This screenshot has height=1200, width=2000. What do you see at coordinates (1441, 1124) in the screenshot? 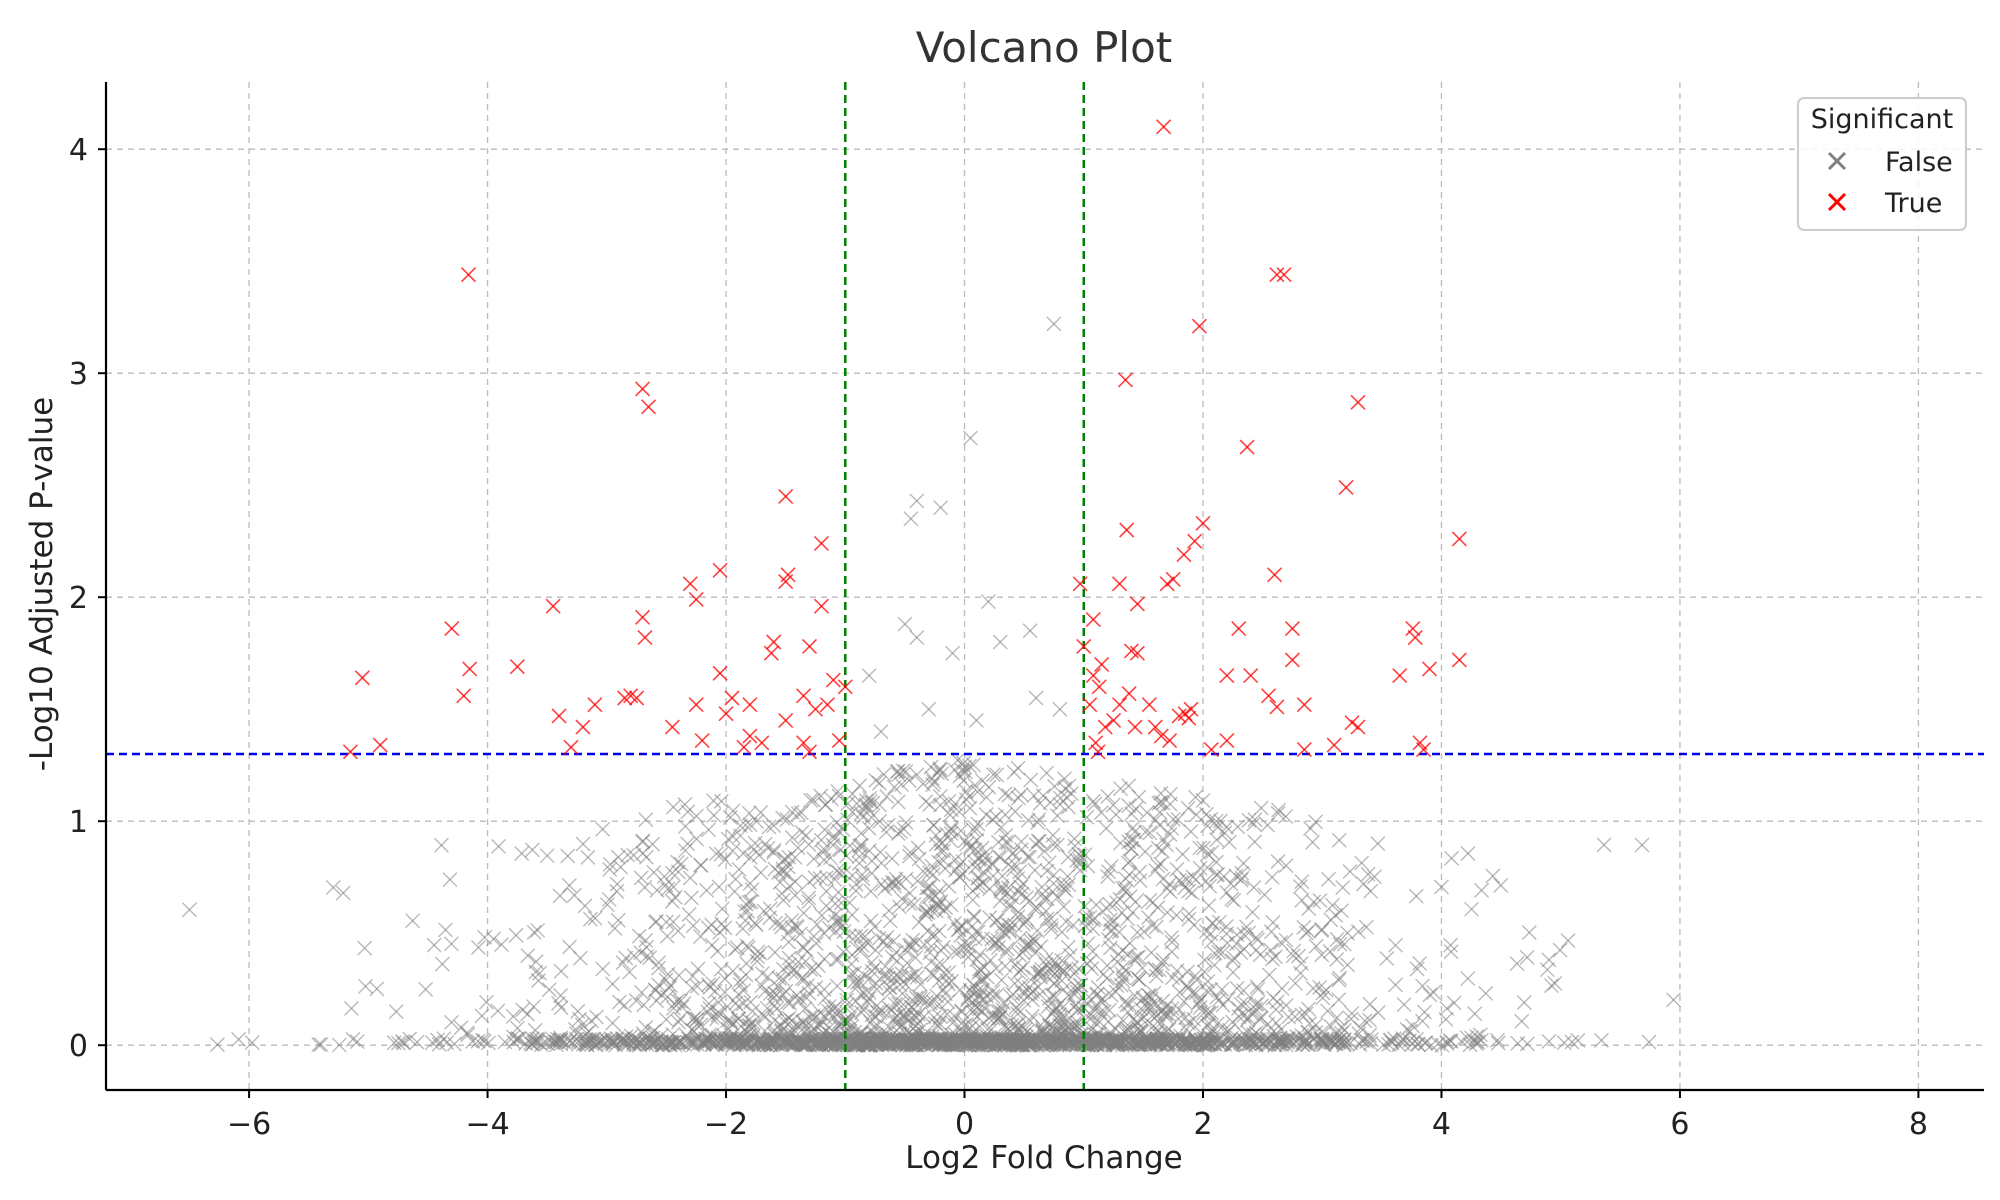
I see `x-tick-label: 4` at bounding box center [1441, 1124].